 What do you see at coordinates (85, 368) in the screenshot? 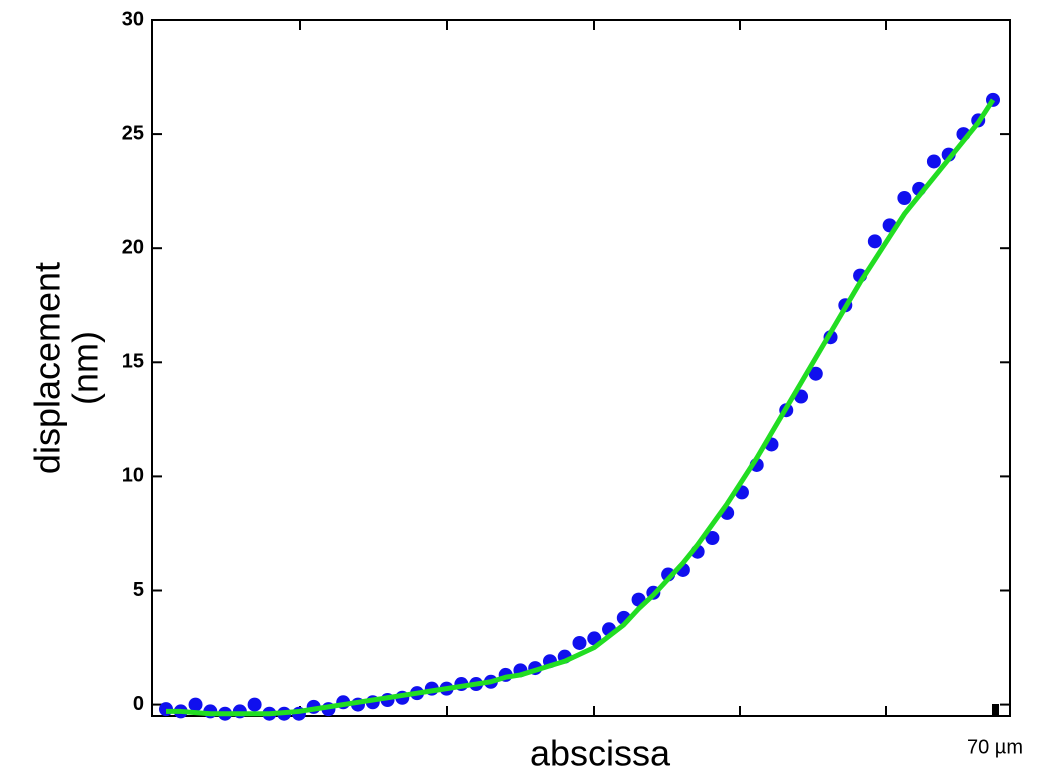
I see `y-axis-label-line: (nm)` at bounding box center [85, 368].